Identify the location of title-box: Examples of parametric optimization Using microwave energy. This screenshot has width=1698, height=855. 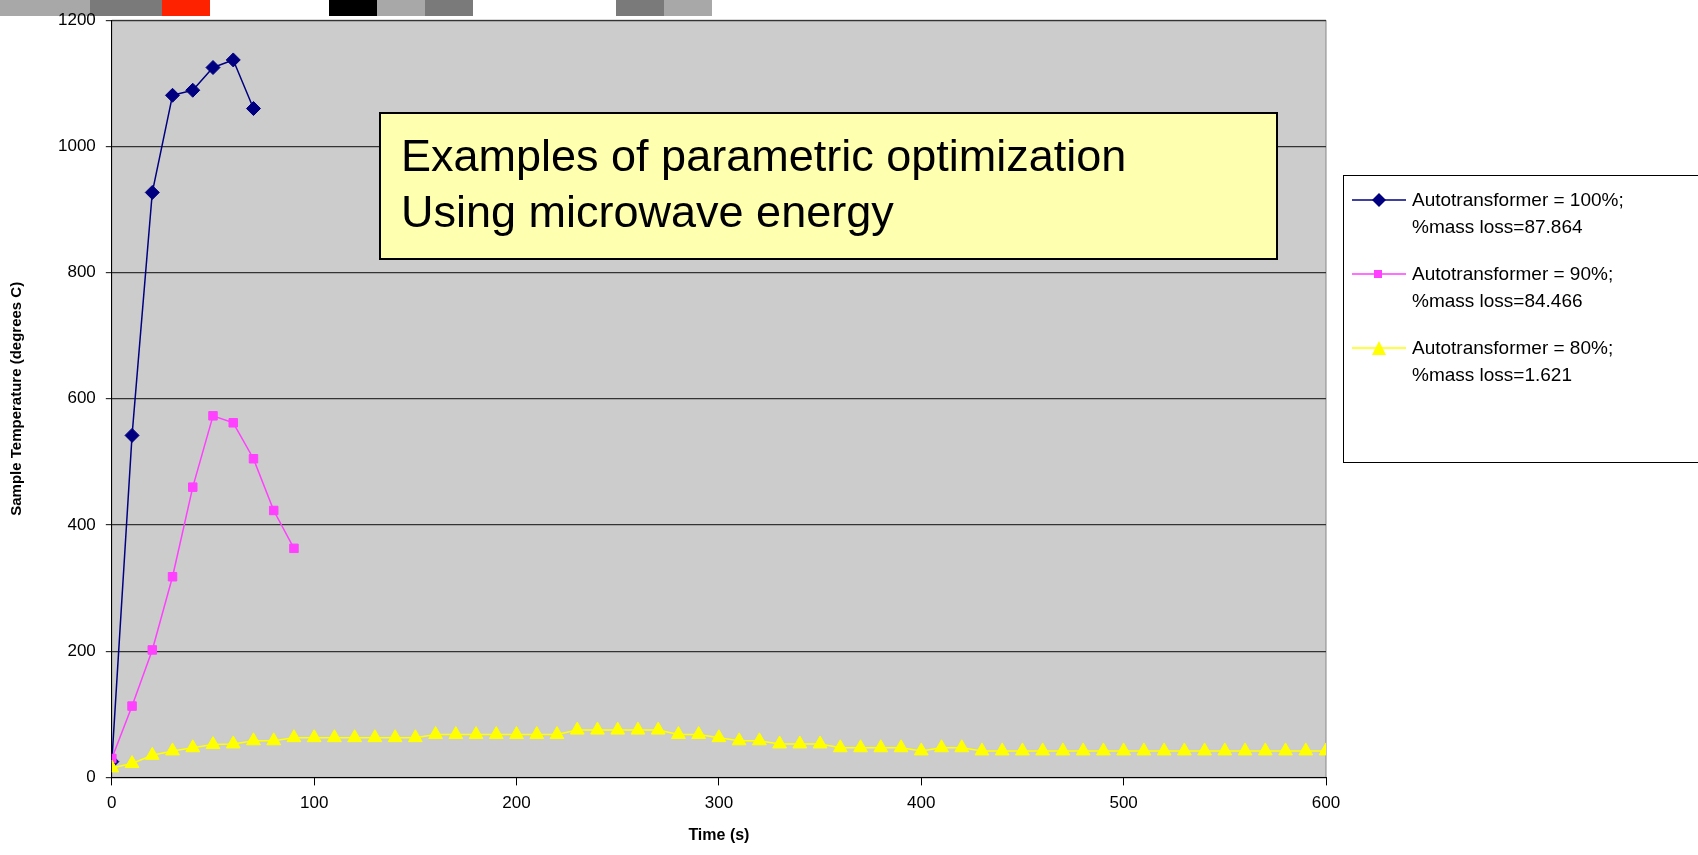
(828, 186).